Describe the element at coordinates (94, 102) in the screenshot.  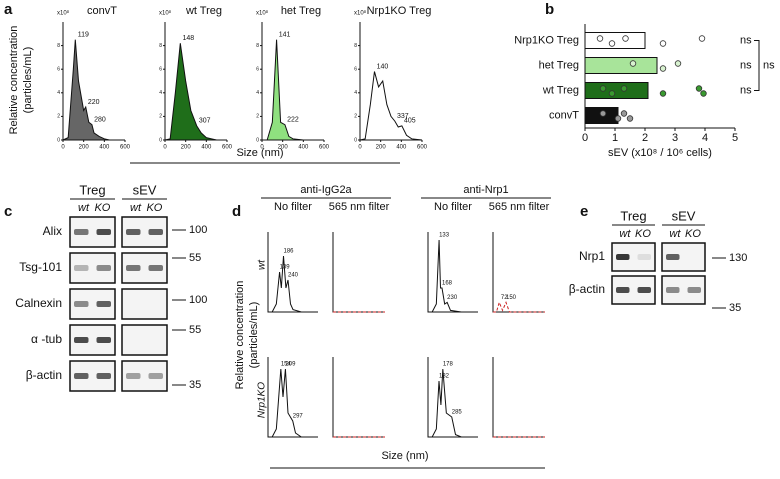
I see `peak-label: 220` at that location.